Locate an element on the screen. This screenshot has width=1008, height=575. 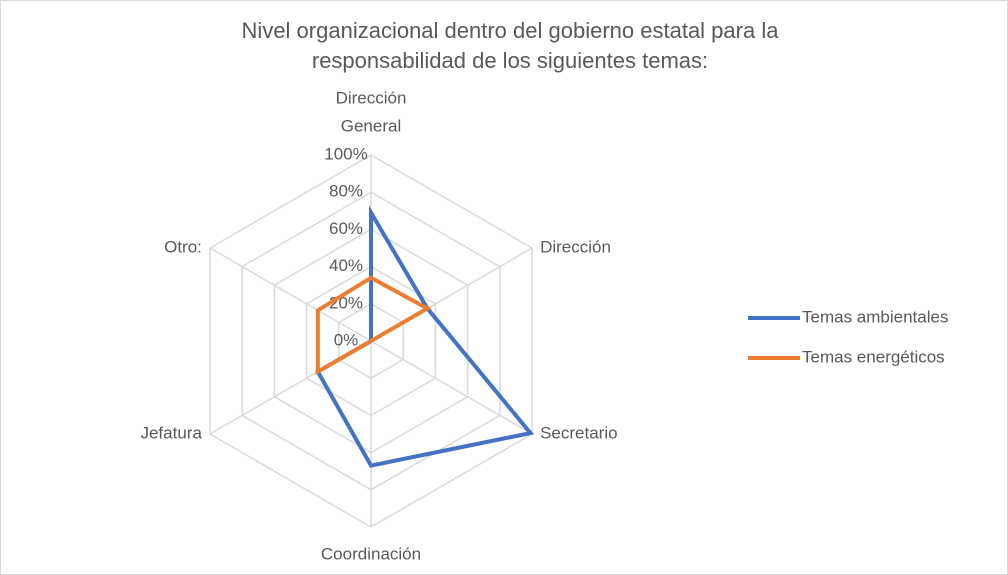
r-tick-label: 40% is located at coordinates (346, 265).